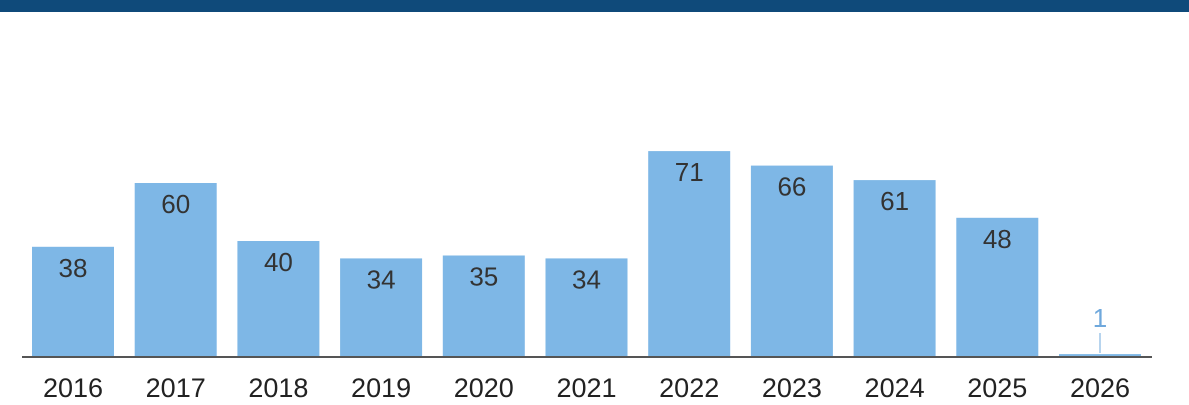  Describe the element at coordinates (176, 388) in the screenshot. I see `x-tick-label-2017: 2017` at that location.